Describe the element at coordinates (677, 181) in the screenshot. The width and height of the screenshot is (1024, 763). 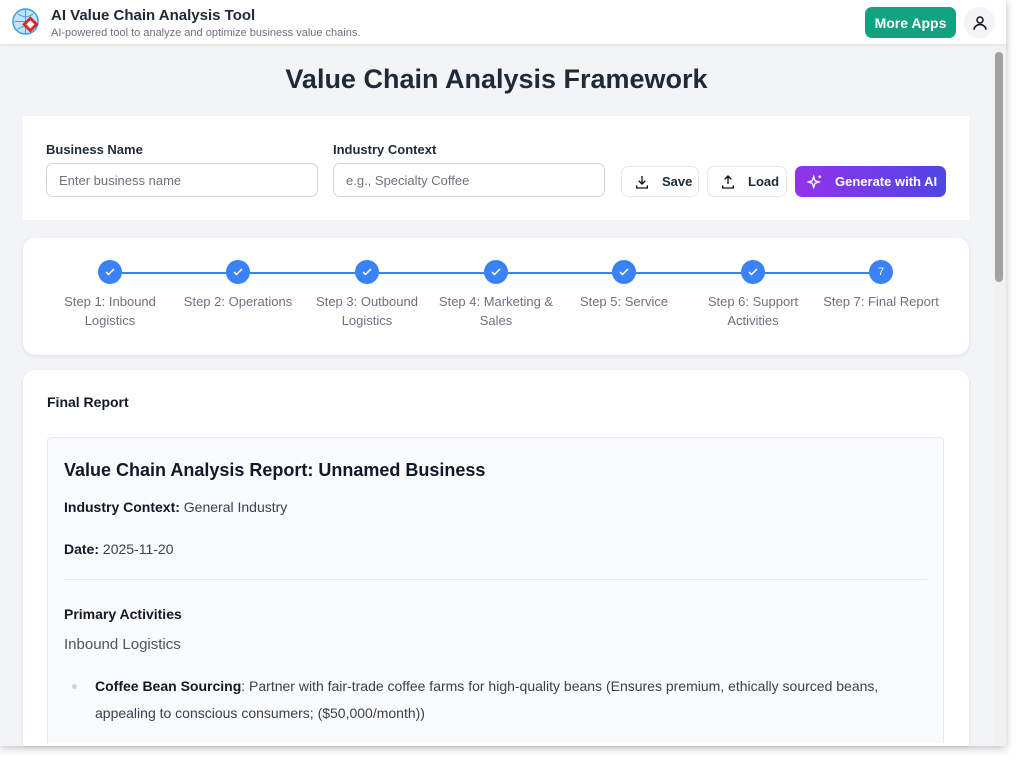
I see `save-label: Save` at that location.